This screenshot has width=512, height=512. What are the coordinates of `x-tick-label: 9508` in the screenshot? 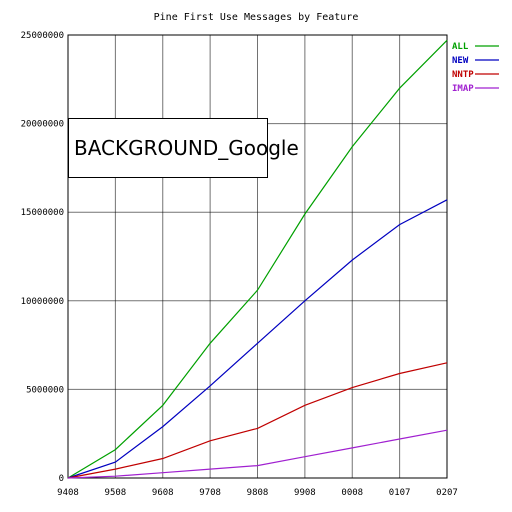 It's located at (116, 493).